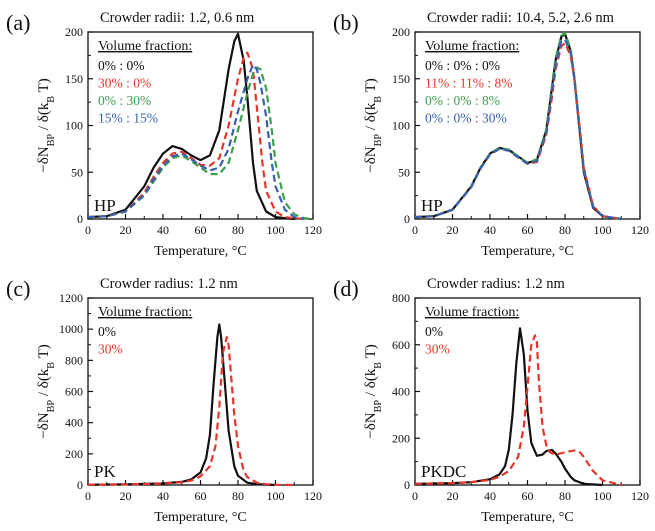 The height and width of the screenshot is (531, 655). I want to click on panel-label: (a), so click(18, 22).